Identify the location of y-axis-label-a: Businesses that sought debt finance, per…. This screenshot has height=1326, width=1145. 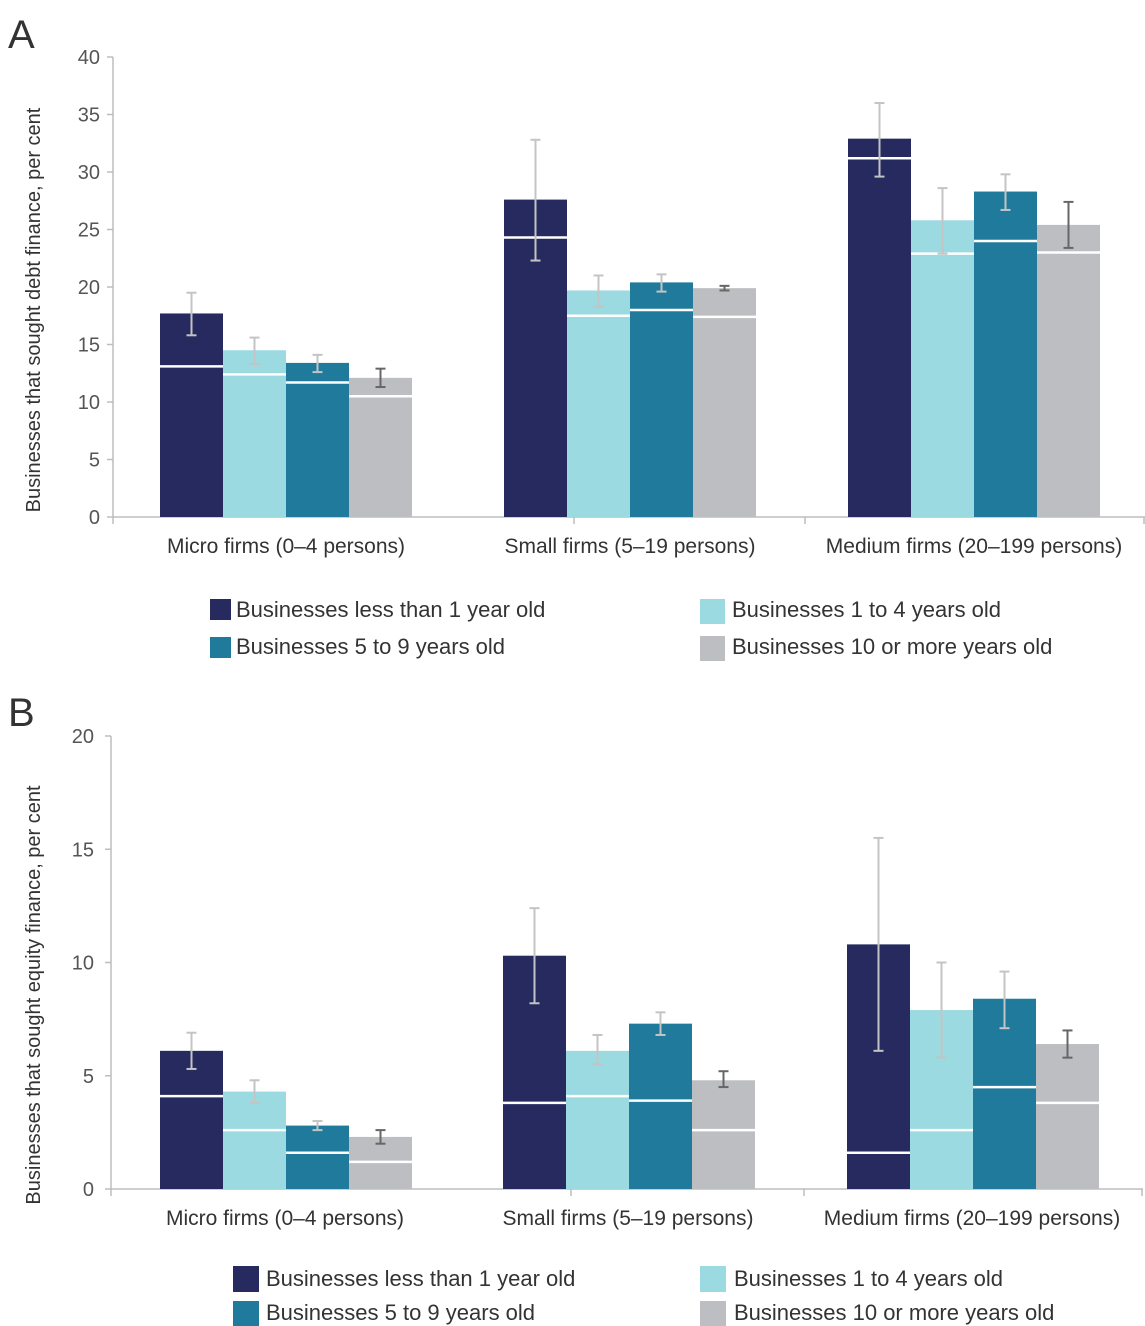
(34, 309).